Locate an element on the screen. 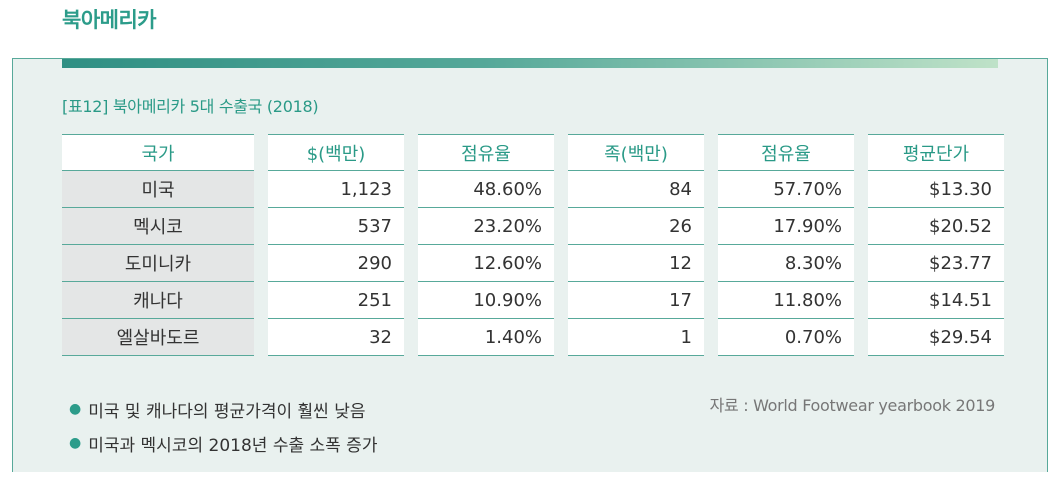  cell-pairs-share: 0.70% is located at coordinates (786, 337).